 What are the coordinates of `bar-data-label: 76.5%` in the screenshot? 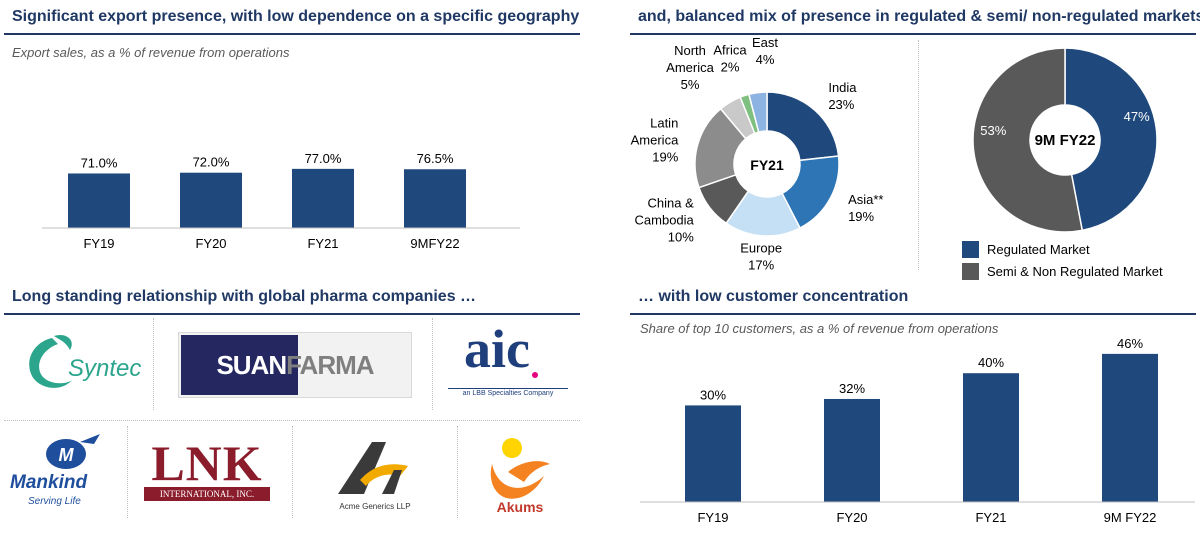 It's located at (435, 158).